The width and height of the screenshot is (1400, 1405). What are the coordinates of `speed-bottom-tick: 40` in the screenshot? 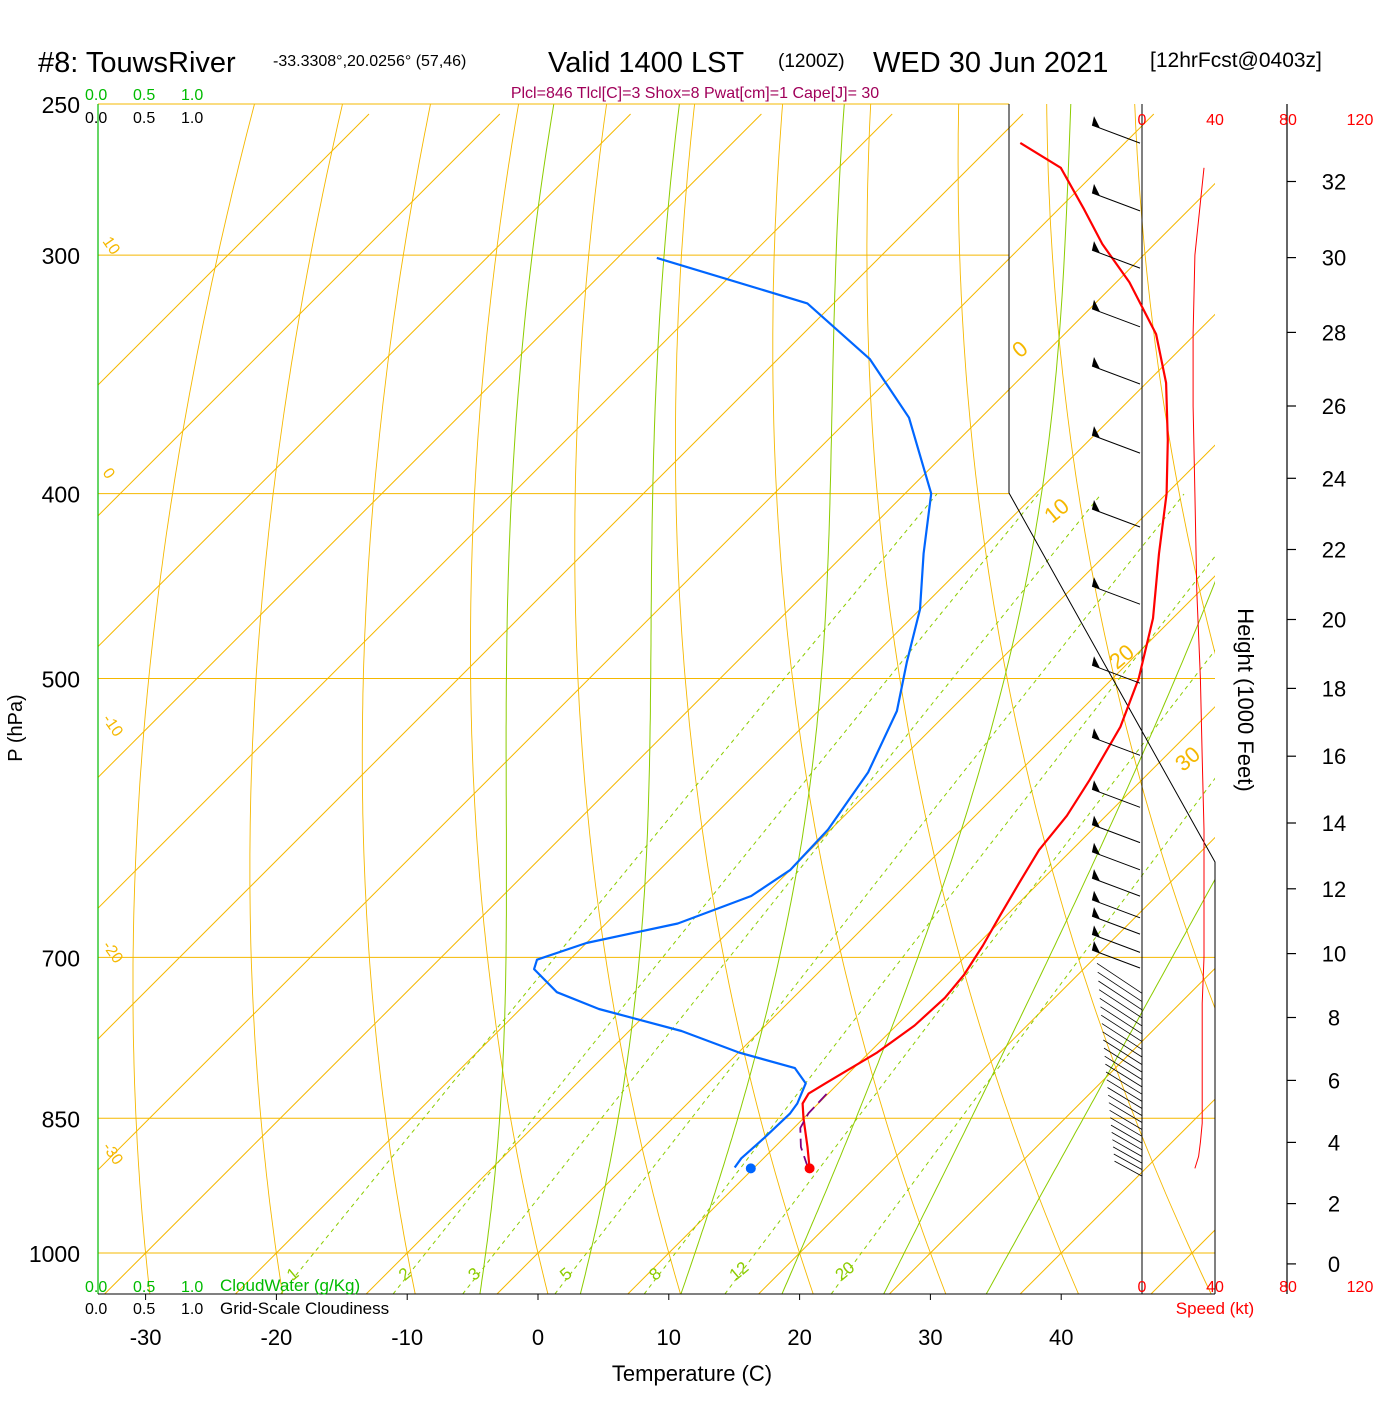 It's located at (1215, 1287).